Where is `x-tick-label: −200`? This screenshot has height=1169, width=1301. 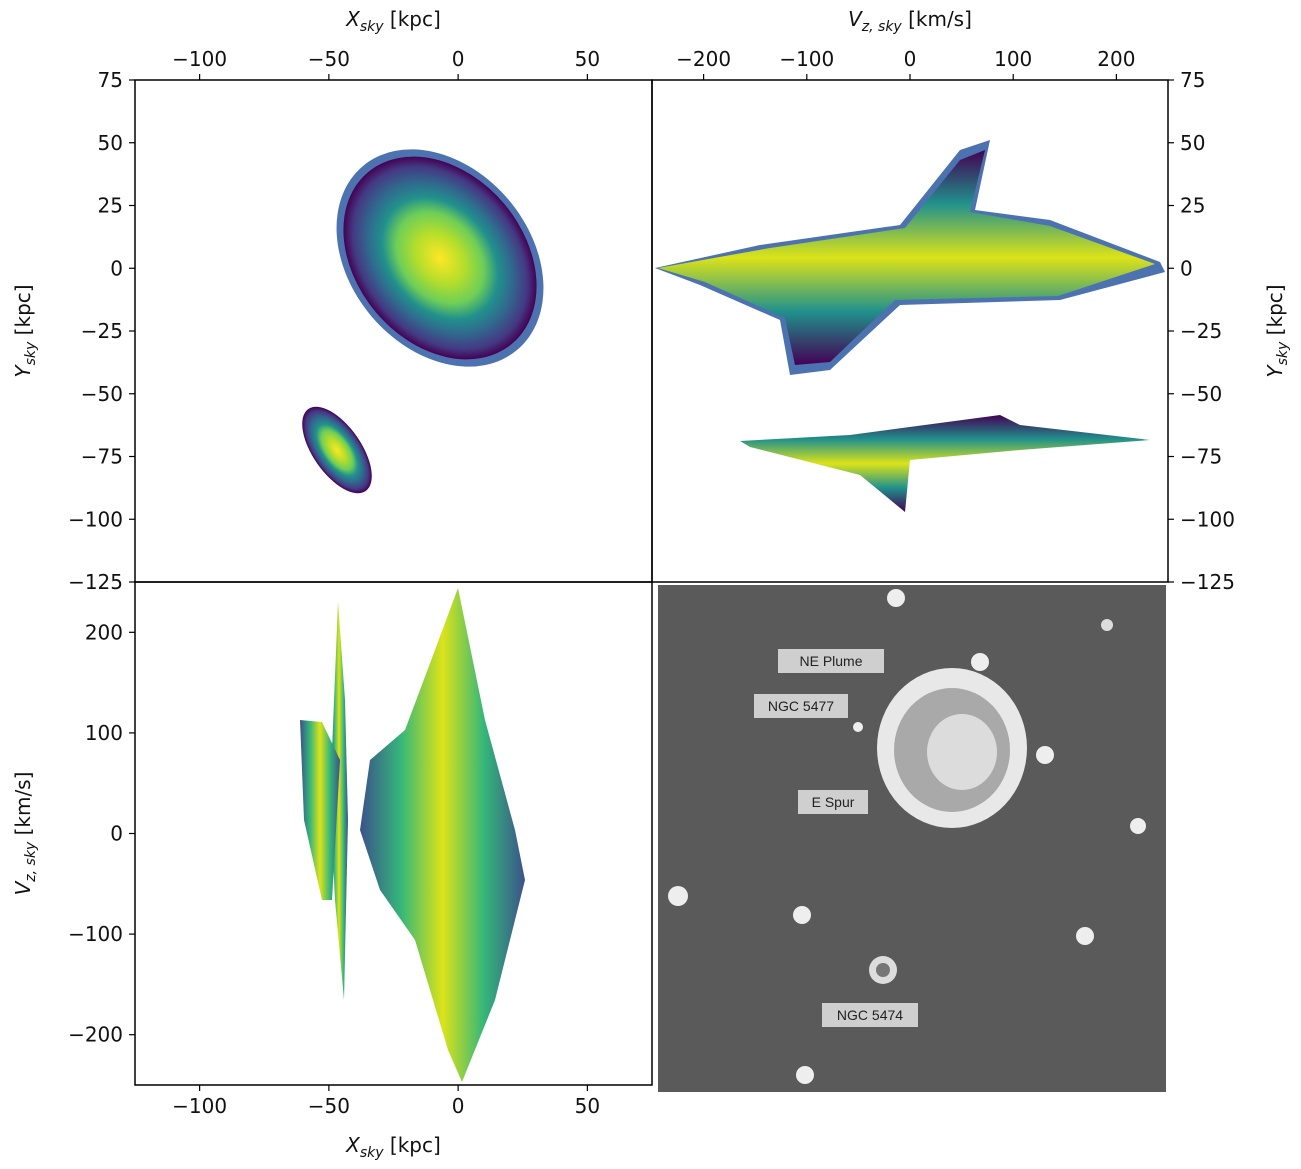 x-tick-label: −200 is located at coordinates (703, 59).